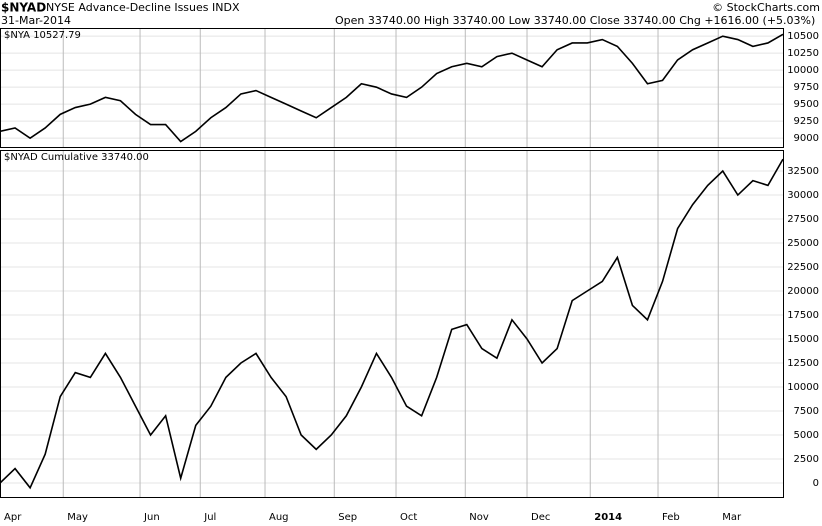 Image resolution: width=822 pixels, height=526 pixels. What do you see at coordinates (803, 171) in the screenshot?
I see `y-tick-label: 32500` at bounding box center [803, 171].